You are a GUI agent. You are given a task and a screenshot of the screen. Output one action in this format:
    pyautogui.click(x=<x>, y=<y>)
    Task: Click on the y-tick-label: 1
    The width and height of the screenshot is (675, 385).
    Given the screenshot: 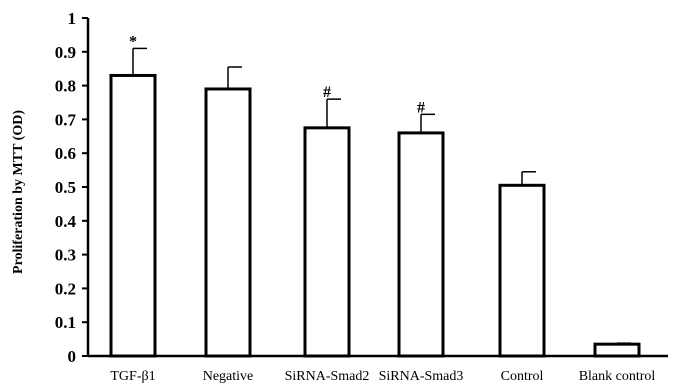 What is the action you would take?
    pyautogui.click(x=72, y=18)
    